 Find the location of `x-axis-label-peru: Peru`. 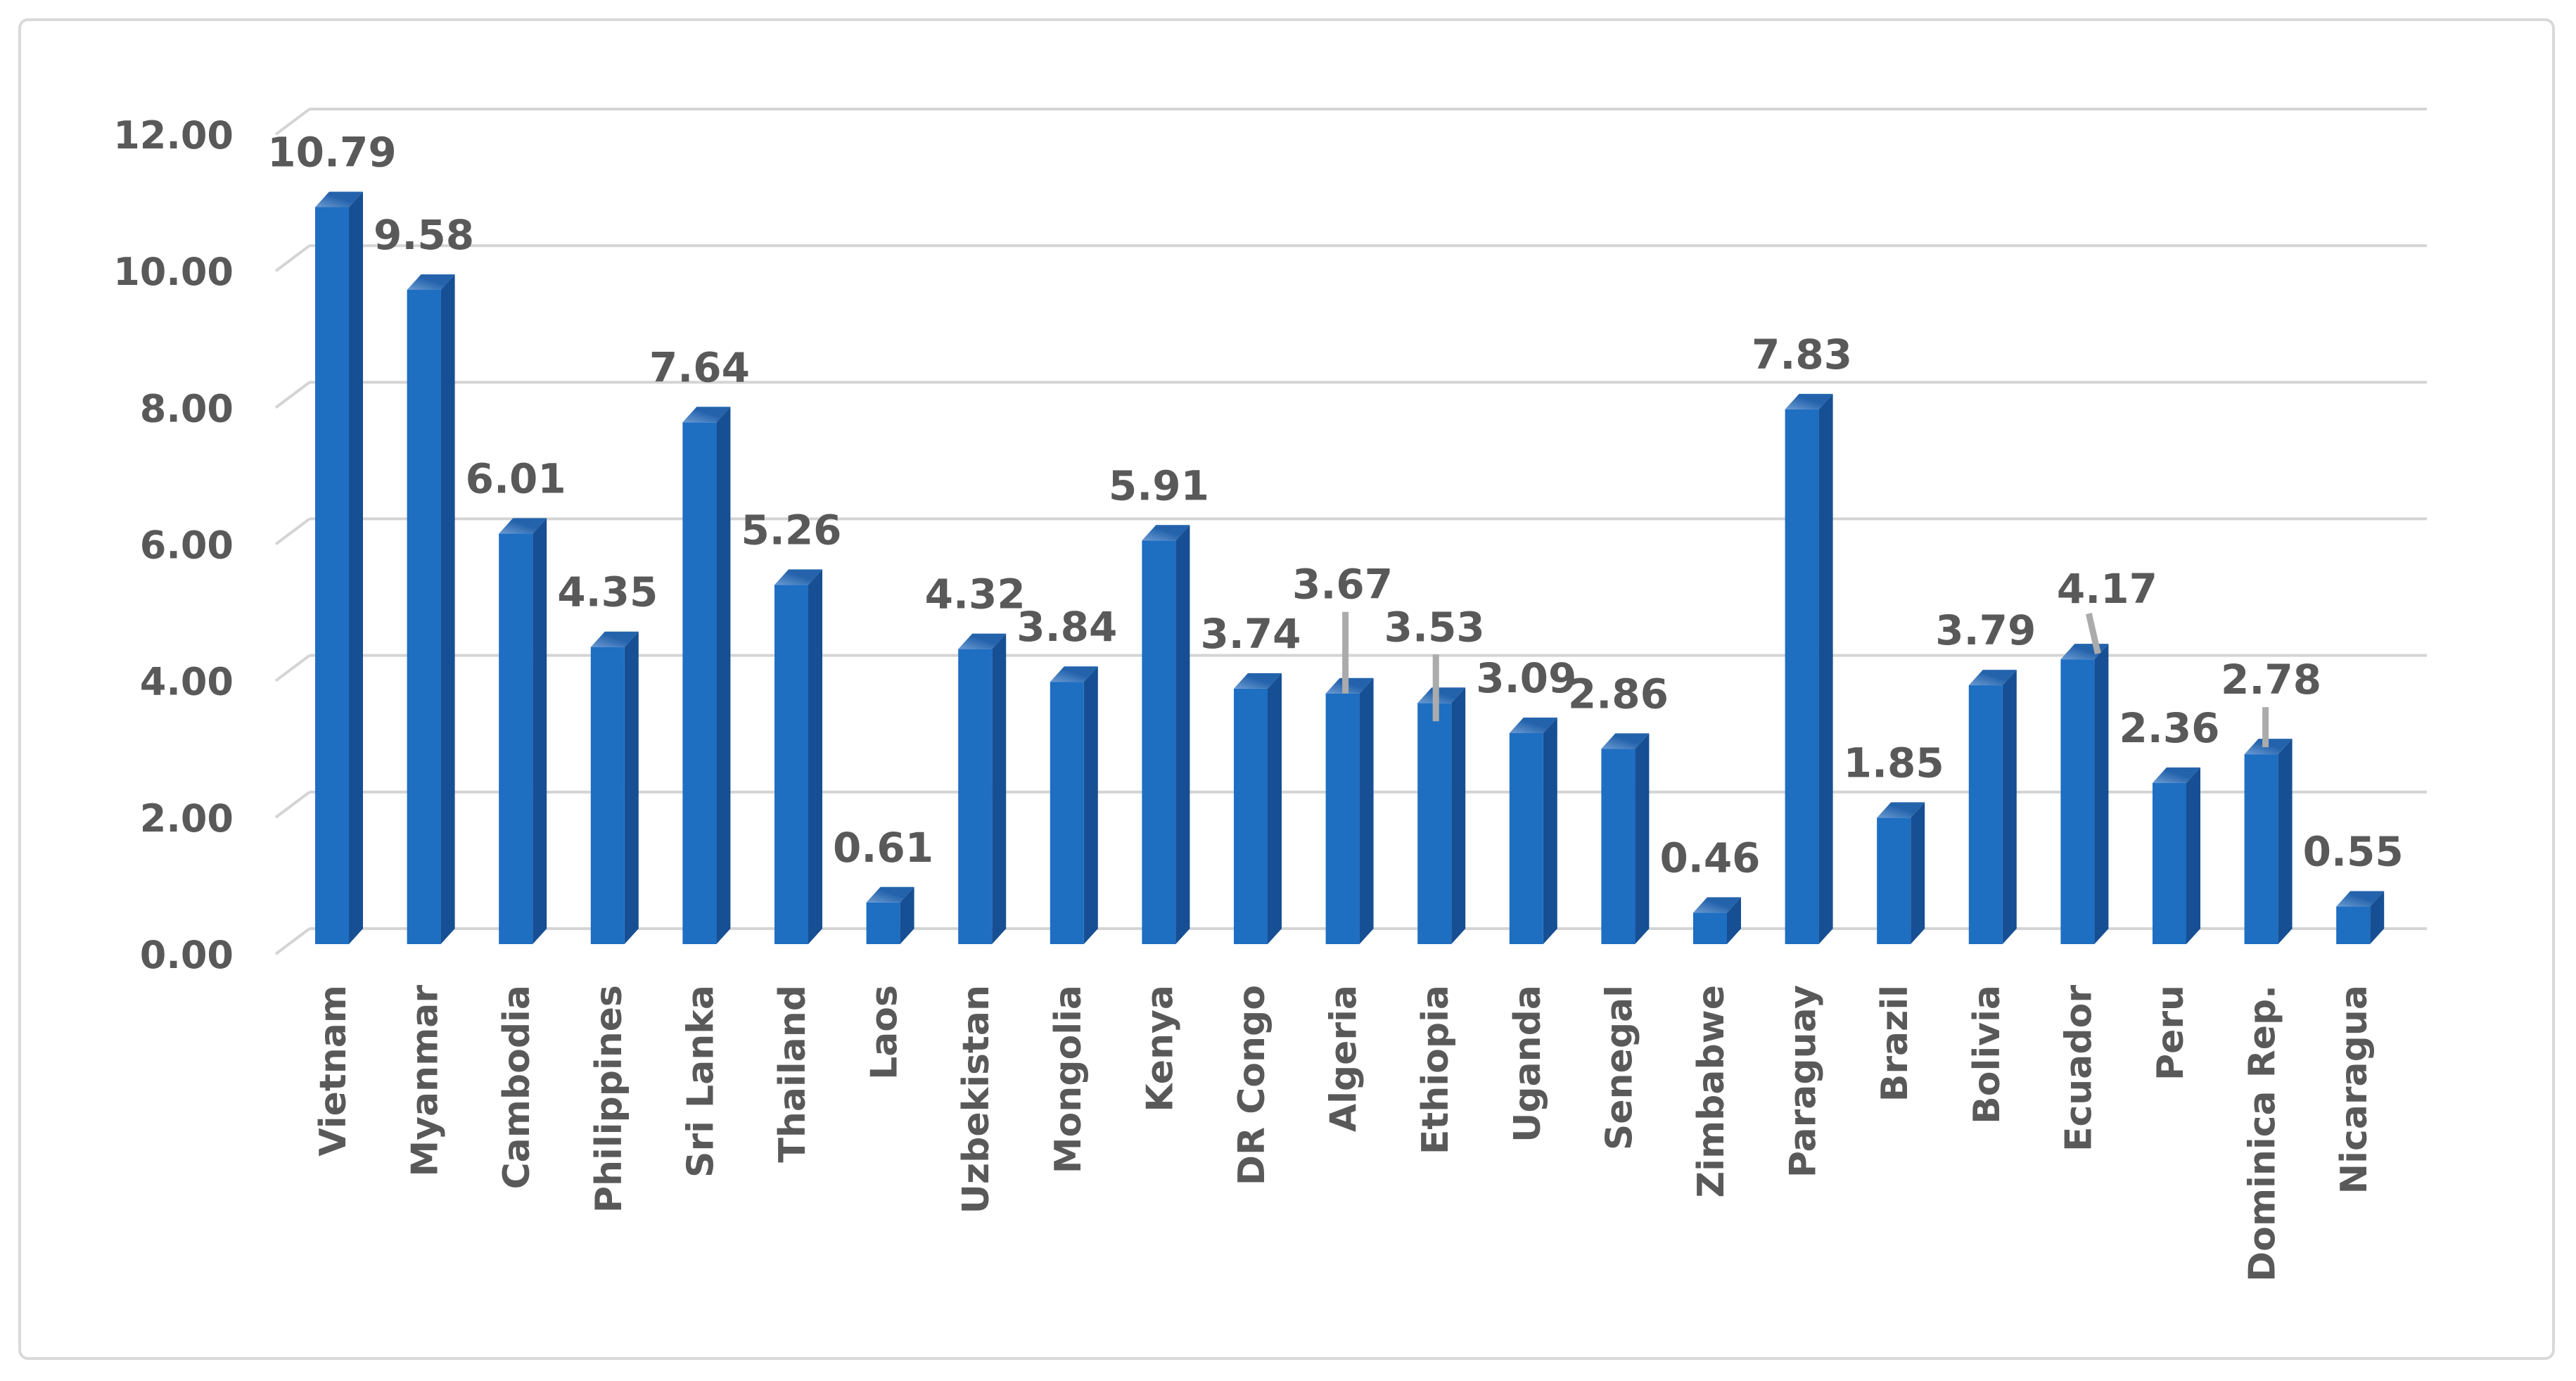

x-axis-label-peru: Peru is located at coordinates (2171, 1033).